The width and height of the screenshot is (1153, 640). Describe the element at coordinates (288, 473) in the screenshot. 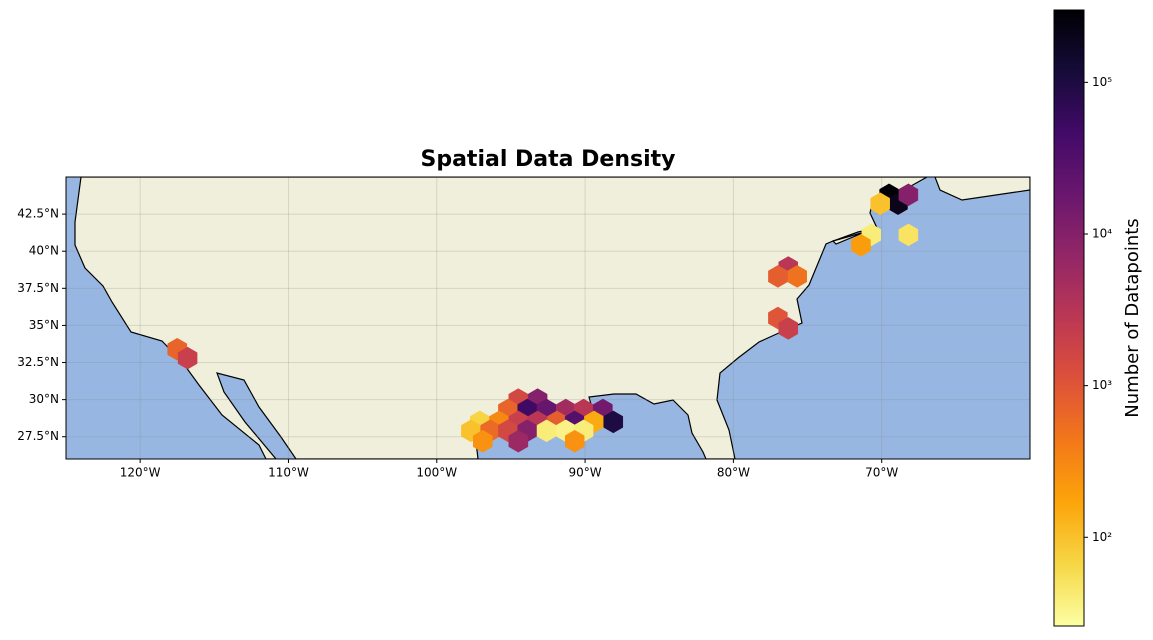

I see `x-tick-label: 110°W` at that location.